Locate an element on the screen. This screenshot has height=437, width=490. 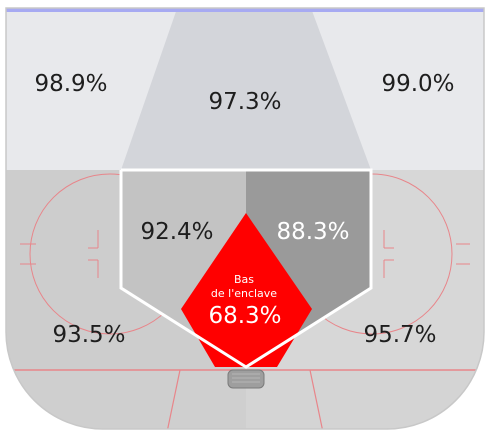
zone-label-upper-slot: 97.3% is located at coordinates (244, 102).